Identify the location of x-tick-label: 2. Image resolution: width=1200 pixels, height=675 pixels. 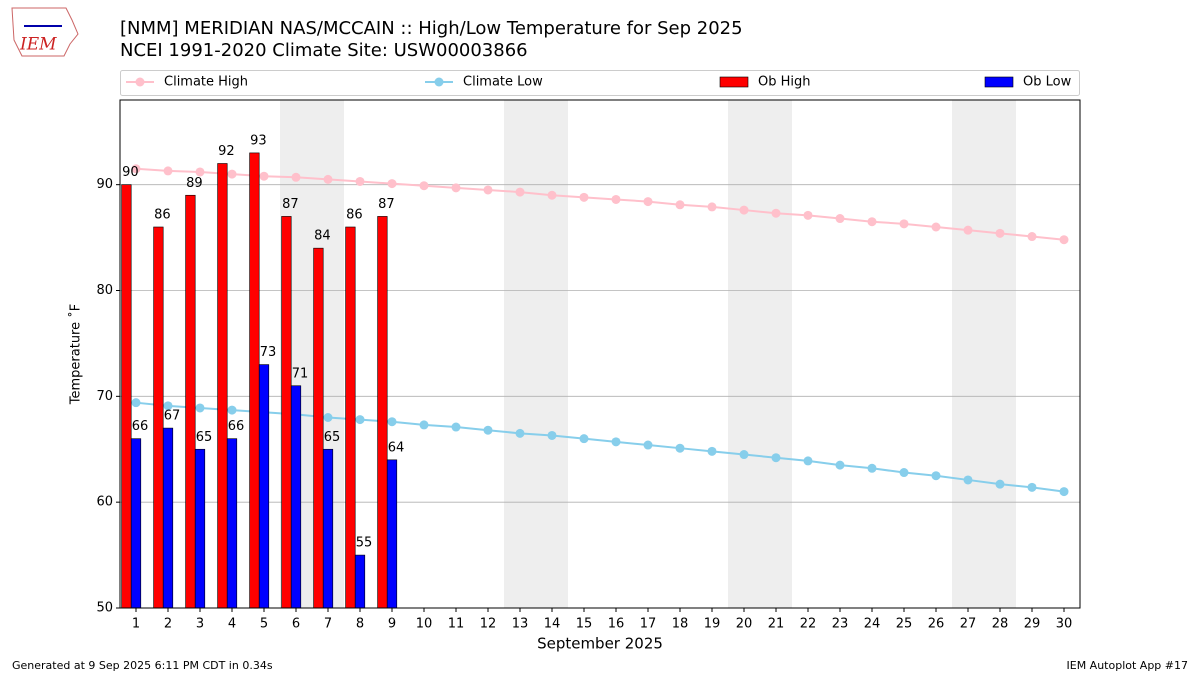
(168, 624).